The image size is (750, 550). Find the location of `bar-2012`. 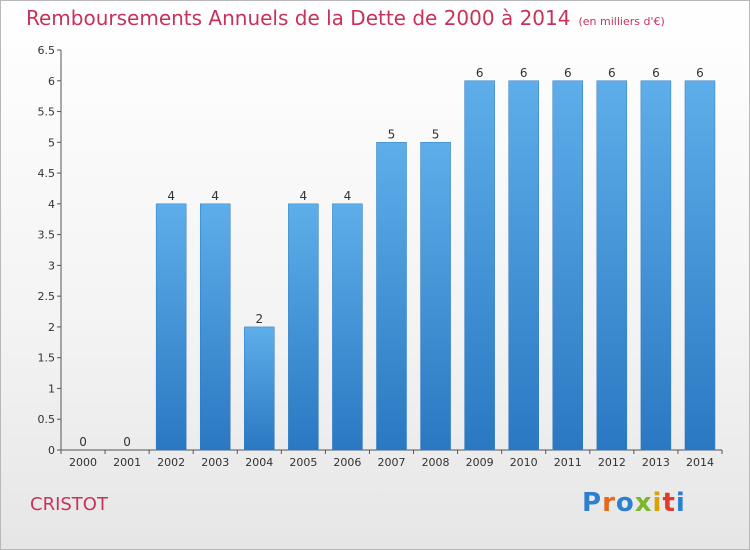

bar-2012 is located at coordinates (612, 265).